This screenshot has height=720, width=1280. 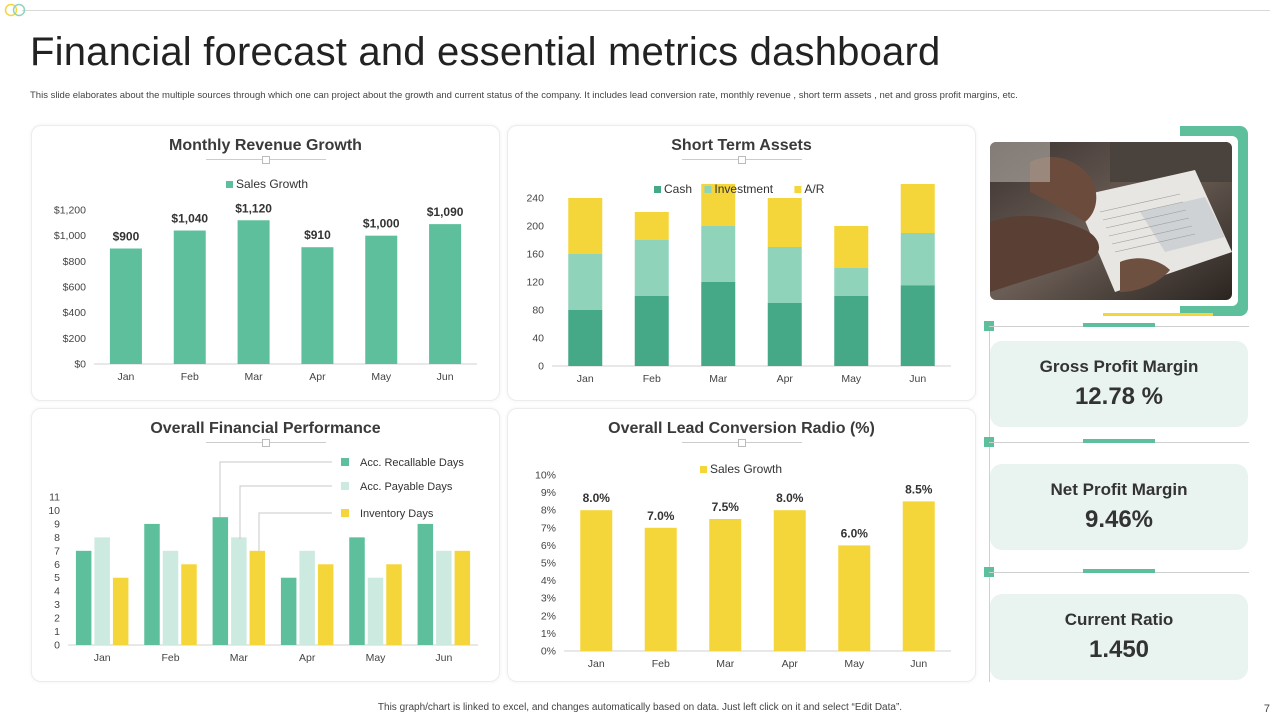 I want to click on data-label: $1,000, so click(x=381, y=224).